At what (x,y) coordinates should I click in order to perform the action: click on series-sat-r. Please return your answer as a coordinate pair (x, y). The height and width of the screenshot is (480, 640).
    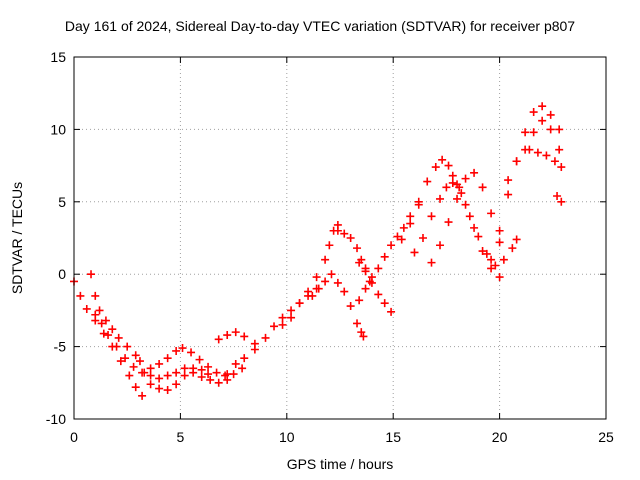
    Looking at the image, I should click on (534, 150).